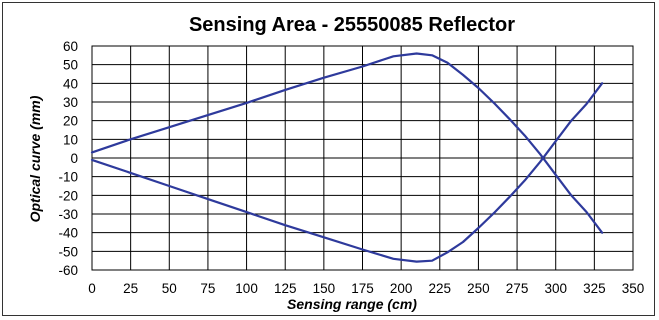 Image resolution: width=659 pixels, height=320 pixels. I want to click on y-tick-label: -20, so click(68, 195).